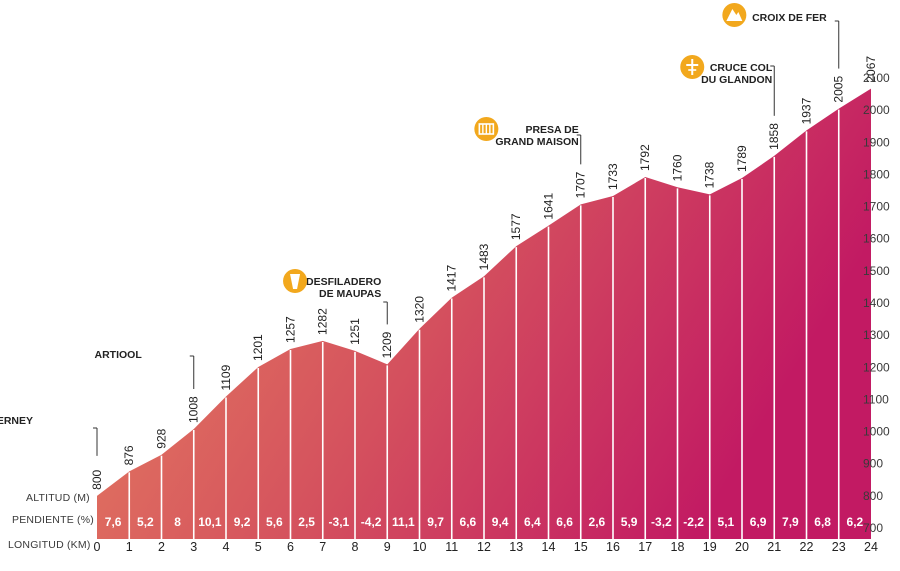 The width and height of the screenshot is (900, 571). What do you see at coordinates (774, 547) in the screenshot?
I see `x-tick-label: 21` at bounding box center [774, 547].